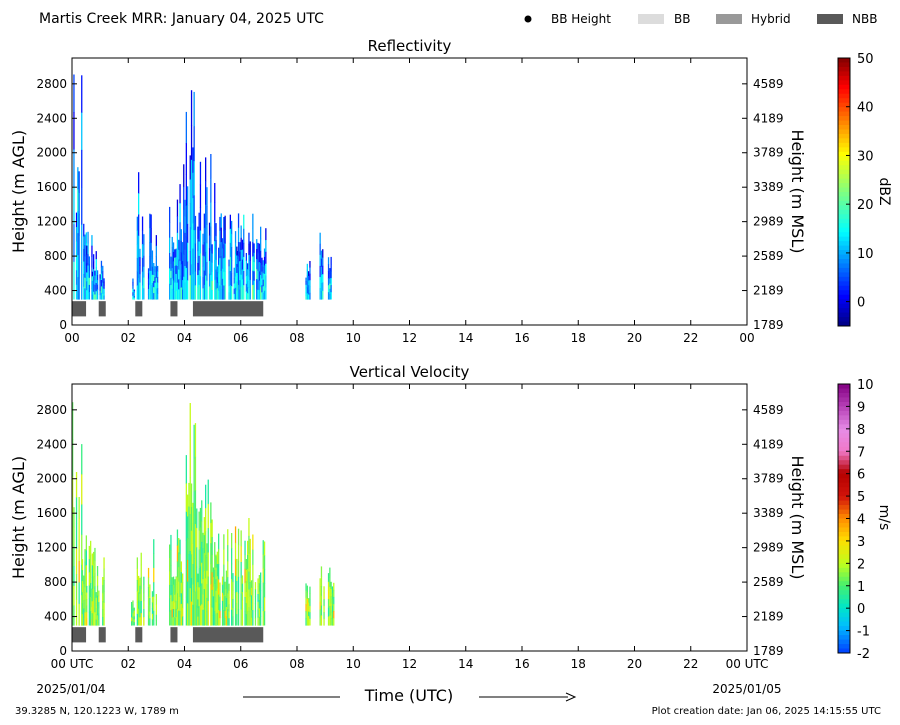  Describe the element at coordinates (861, 609) in the screenshot. I see `colorbar-tick-label: 0` at that location.